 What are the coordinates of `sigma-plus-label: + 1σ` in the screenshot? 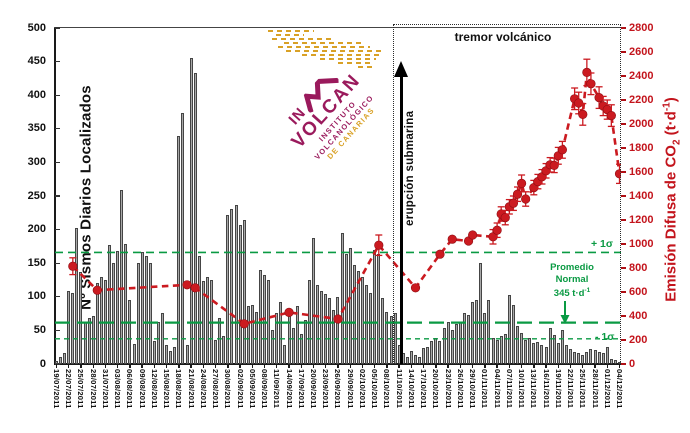 It's located at (602, 244).